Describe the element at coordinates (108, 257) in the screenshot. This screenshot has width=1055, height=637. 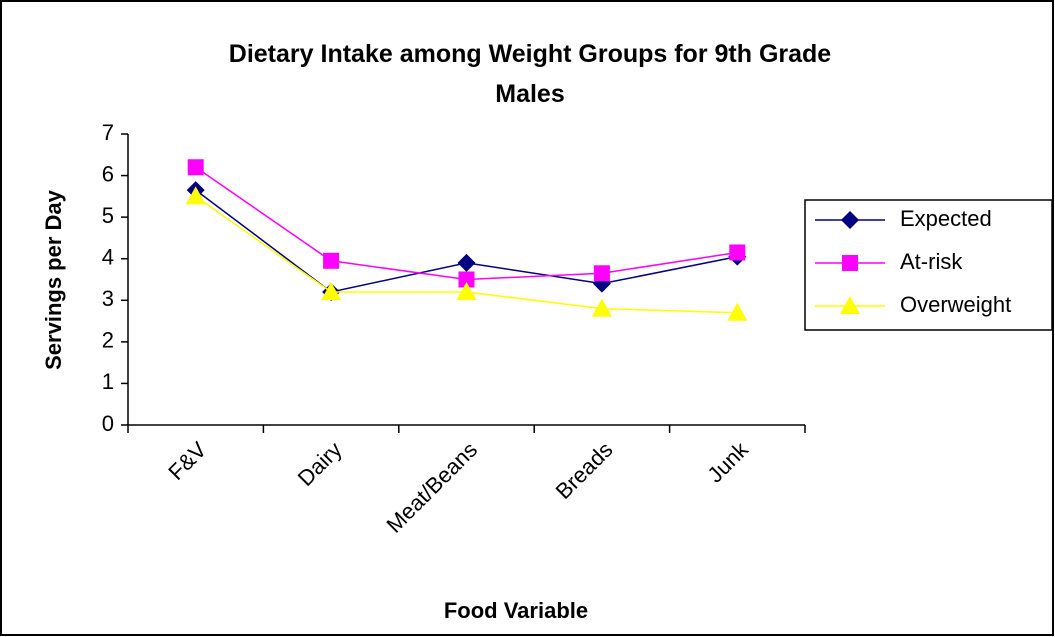
I see `y-tick-label: 4` at that location.